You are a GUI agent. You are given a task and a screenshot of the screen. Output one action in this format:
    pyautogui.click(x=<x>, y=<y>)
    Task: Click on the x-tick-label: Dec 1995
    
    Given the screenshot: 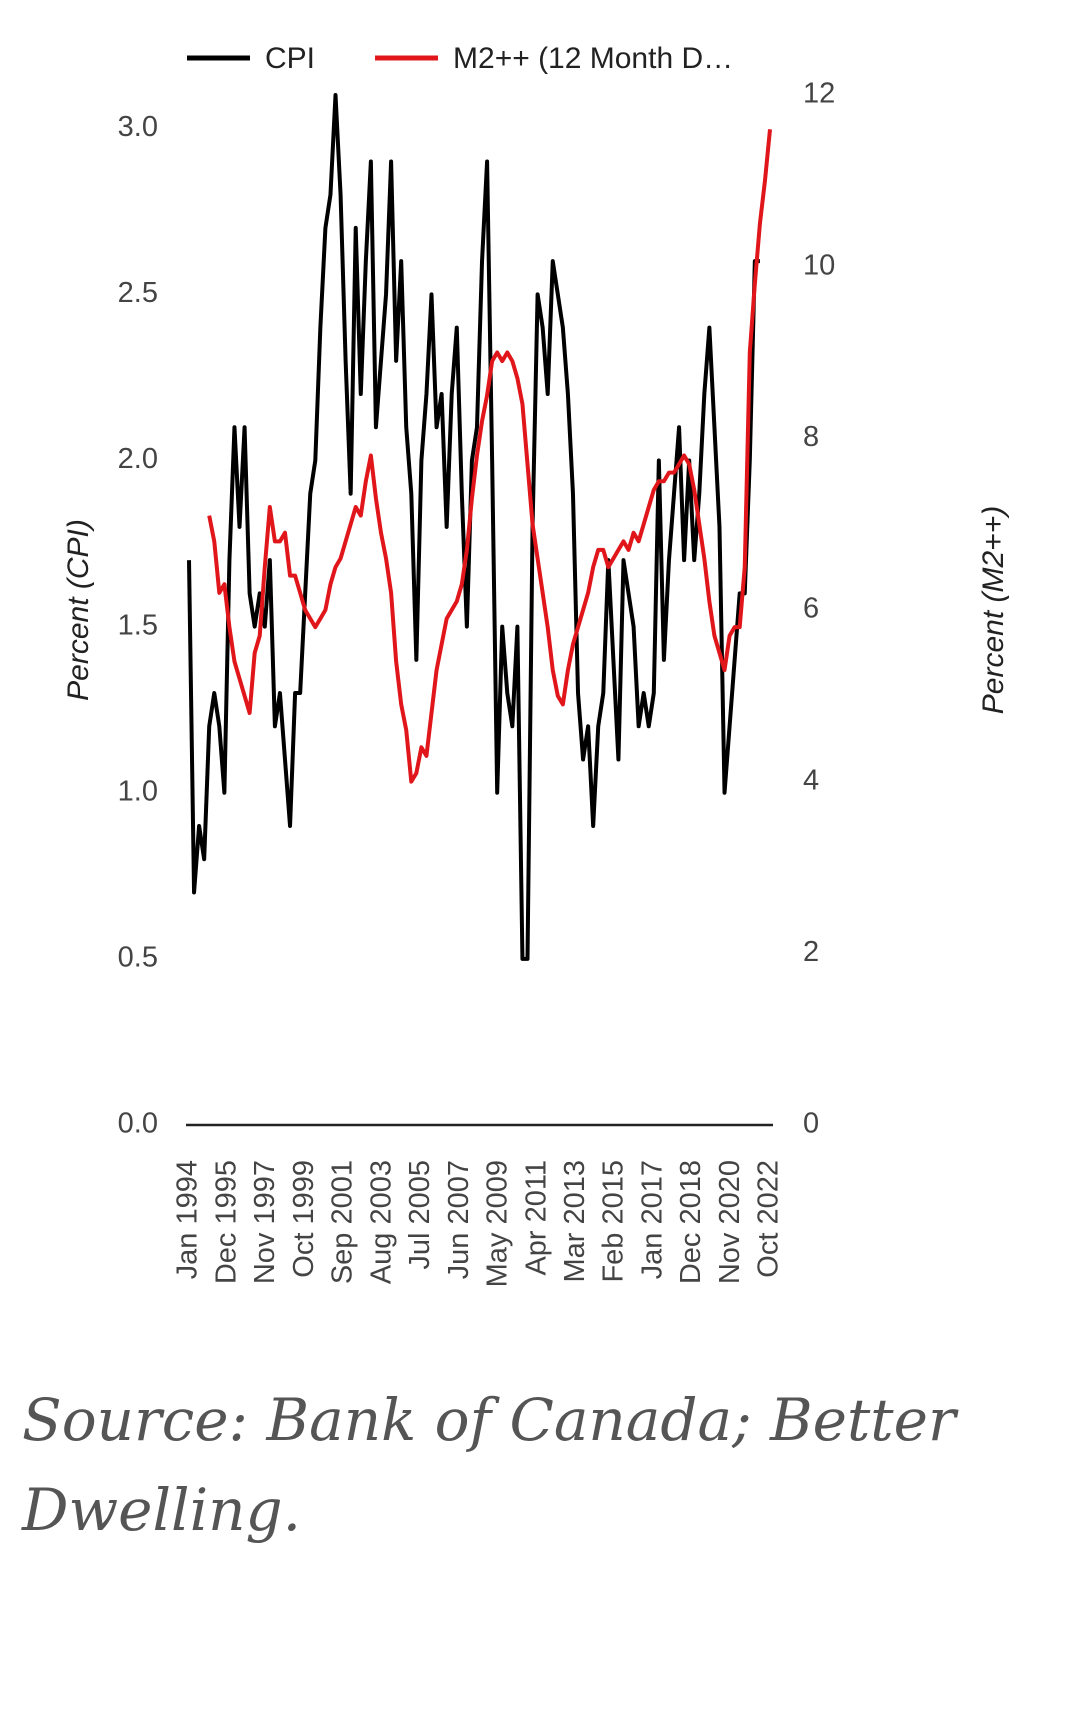 What is the action you would take?
    pyautogui.click(x=226, y=1222)
    